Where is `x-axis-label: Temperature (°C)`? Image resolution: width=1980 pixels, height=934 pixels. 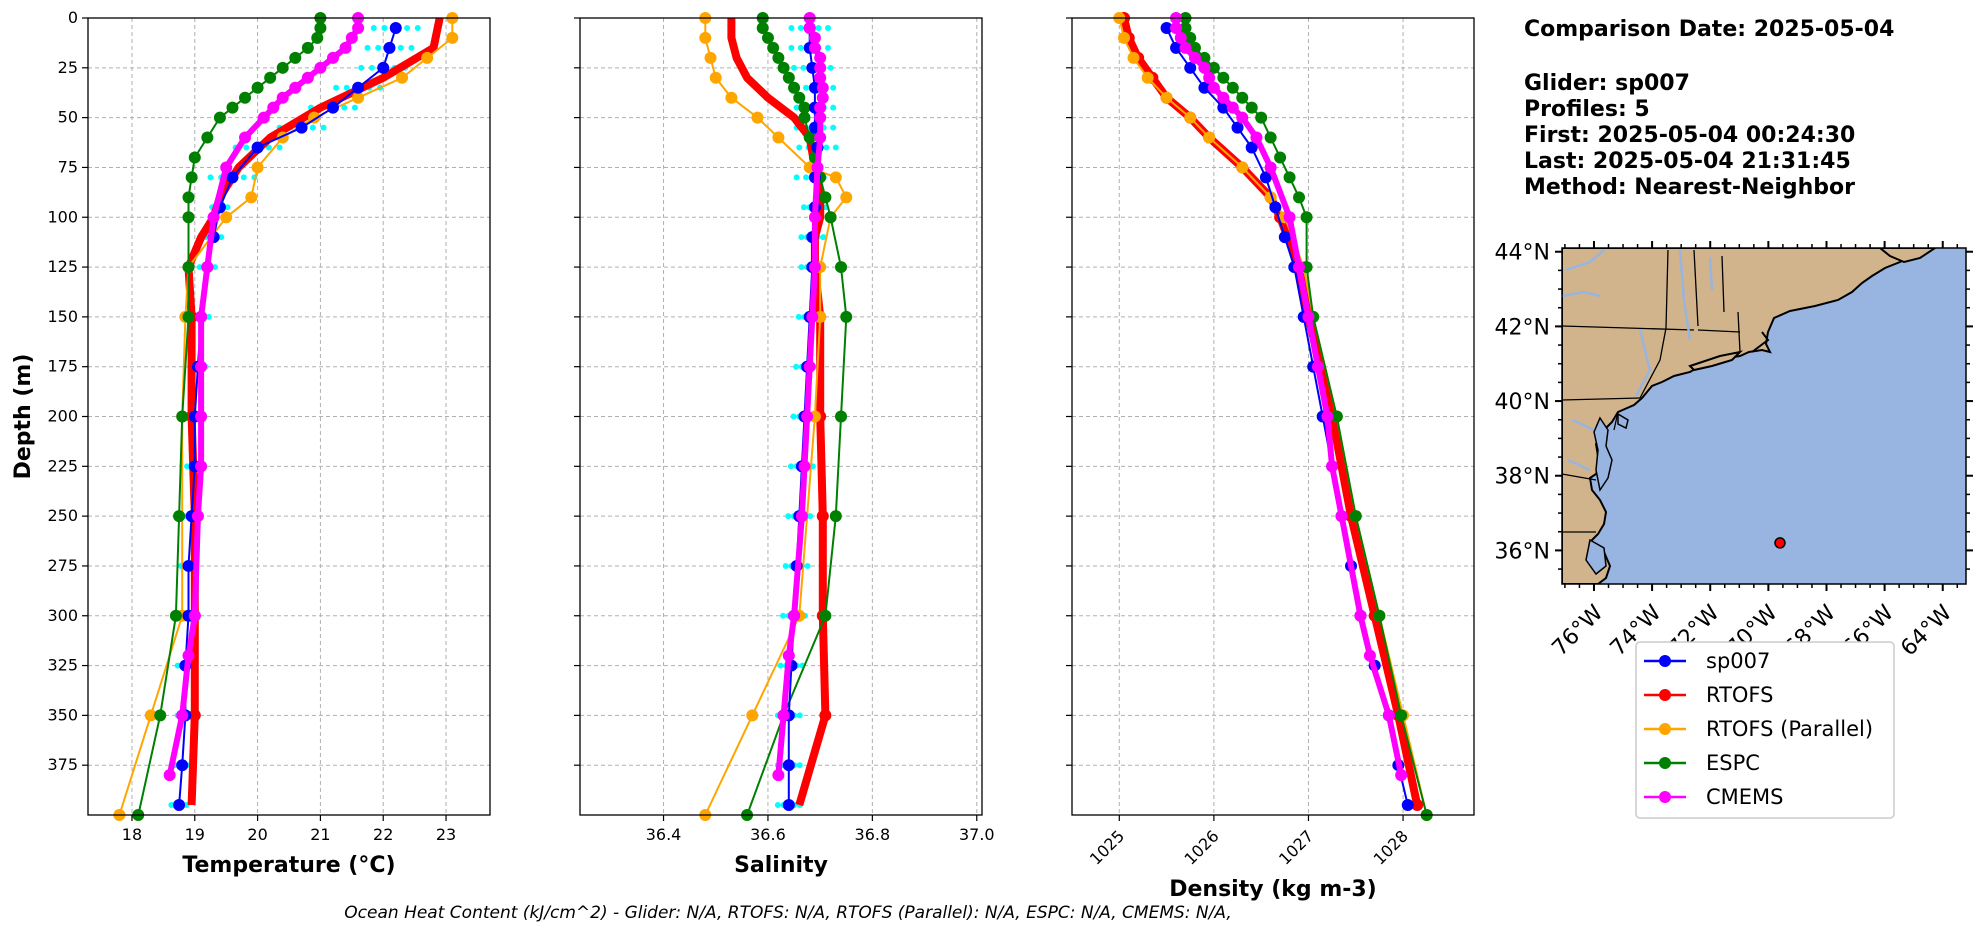 x-axis-label: Temperature (°C) is located at coordinates (288, 865).